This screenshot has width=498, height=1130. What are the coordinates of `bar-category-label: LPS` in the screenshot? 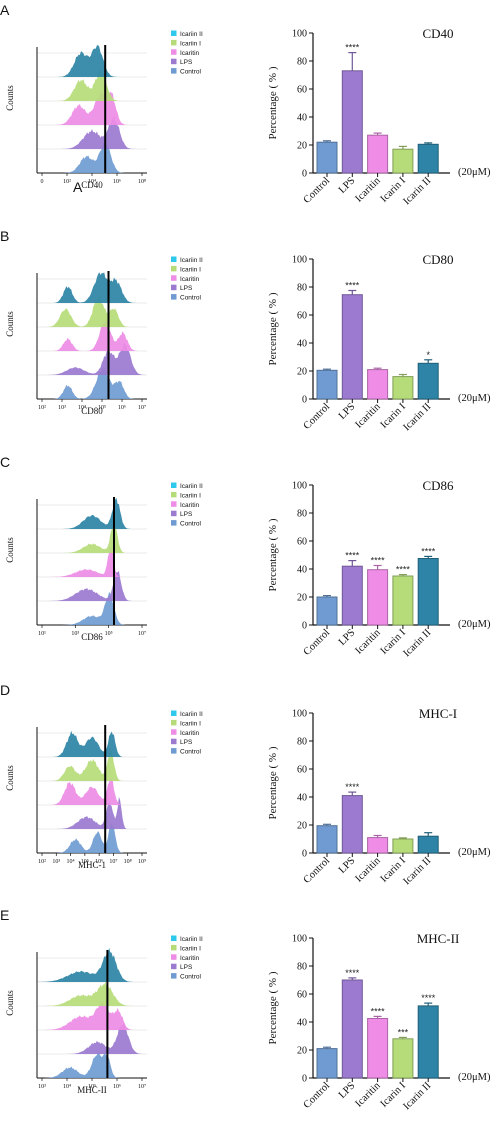 It's located at (347, 1090).